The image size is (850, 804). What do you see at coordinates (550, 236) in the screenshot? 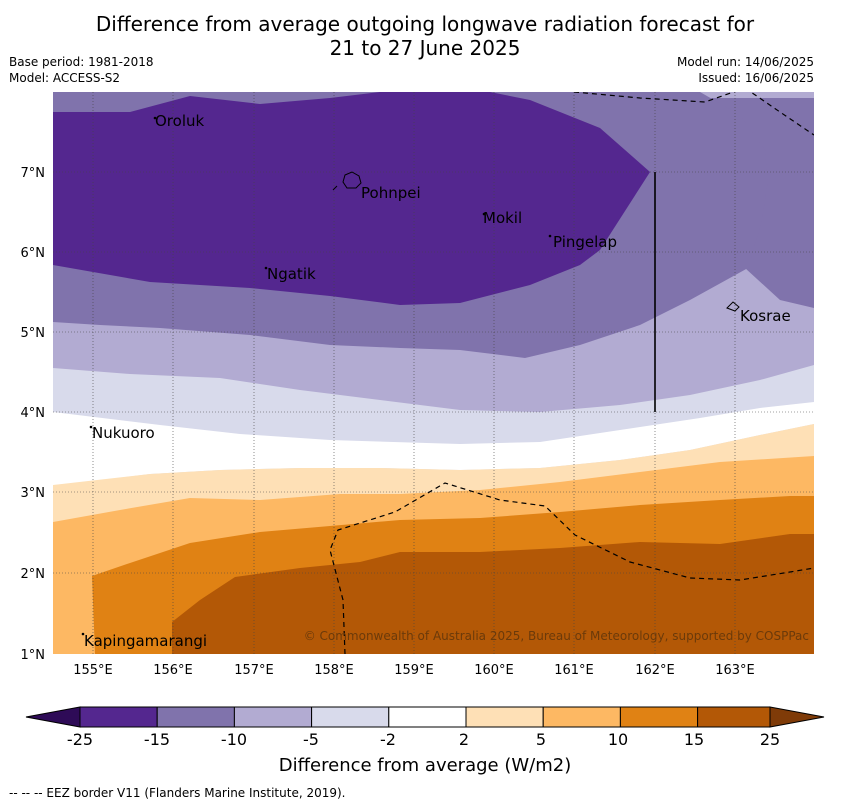
I see `pingelap-marker-icon` at bounding box center [550, 236].